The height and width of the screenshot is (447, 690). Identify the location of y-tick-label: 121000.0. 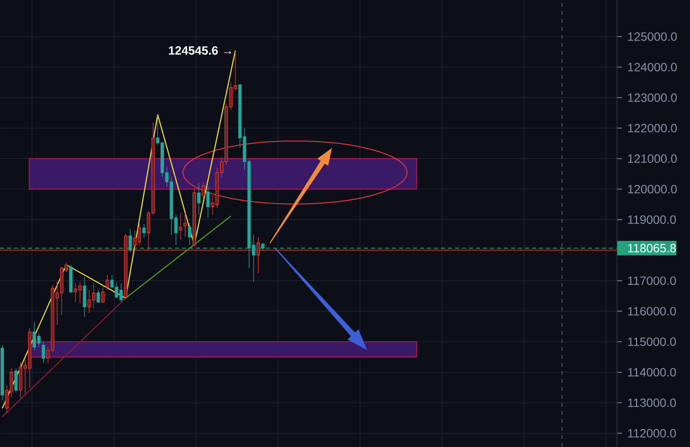
(652, 158).